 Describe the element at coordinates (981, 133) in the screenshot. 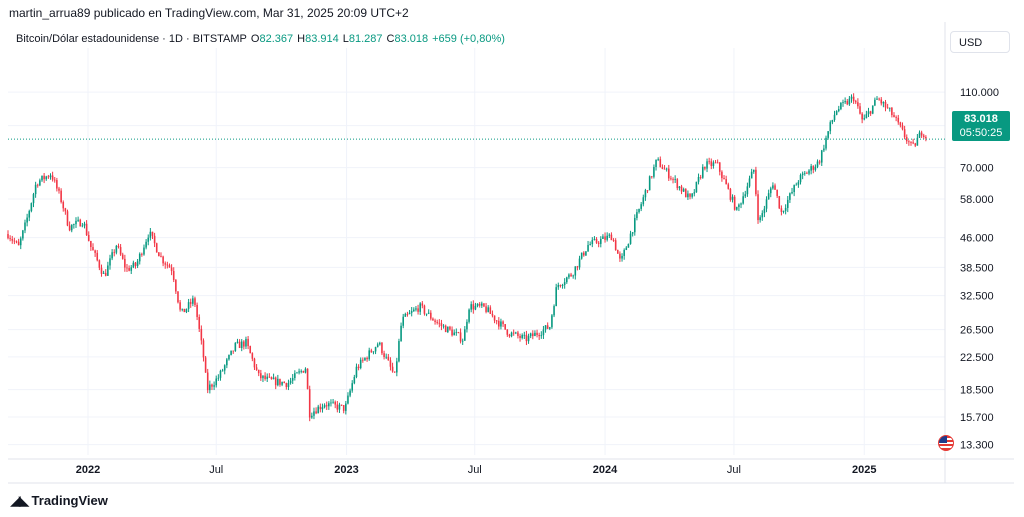

I see `bar-countdown: 05:50:25` at that location.